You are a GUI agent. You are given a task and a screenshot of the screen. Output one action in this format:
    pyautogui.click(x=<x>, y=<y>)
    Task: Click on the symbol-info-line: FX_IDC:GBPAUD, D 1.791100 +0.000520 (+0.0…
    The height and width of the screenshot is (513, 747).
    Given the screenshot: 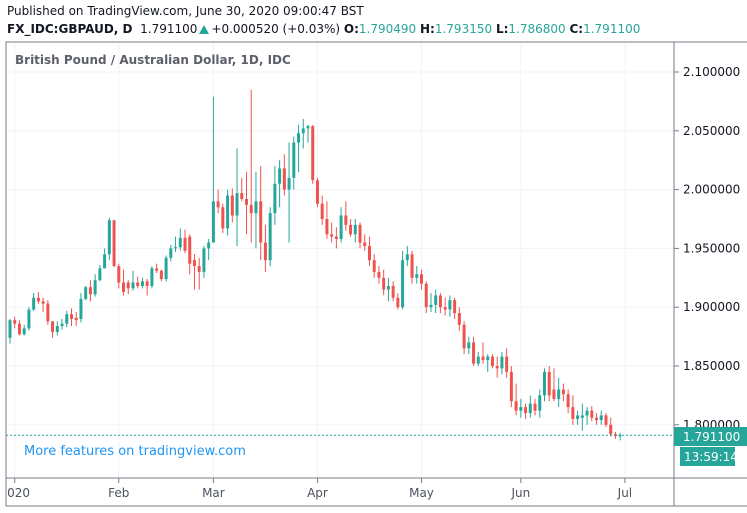 What is the action you would take?
    pyautogui.click(x=323, y=29)
    